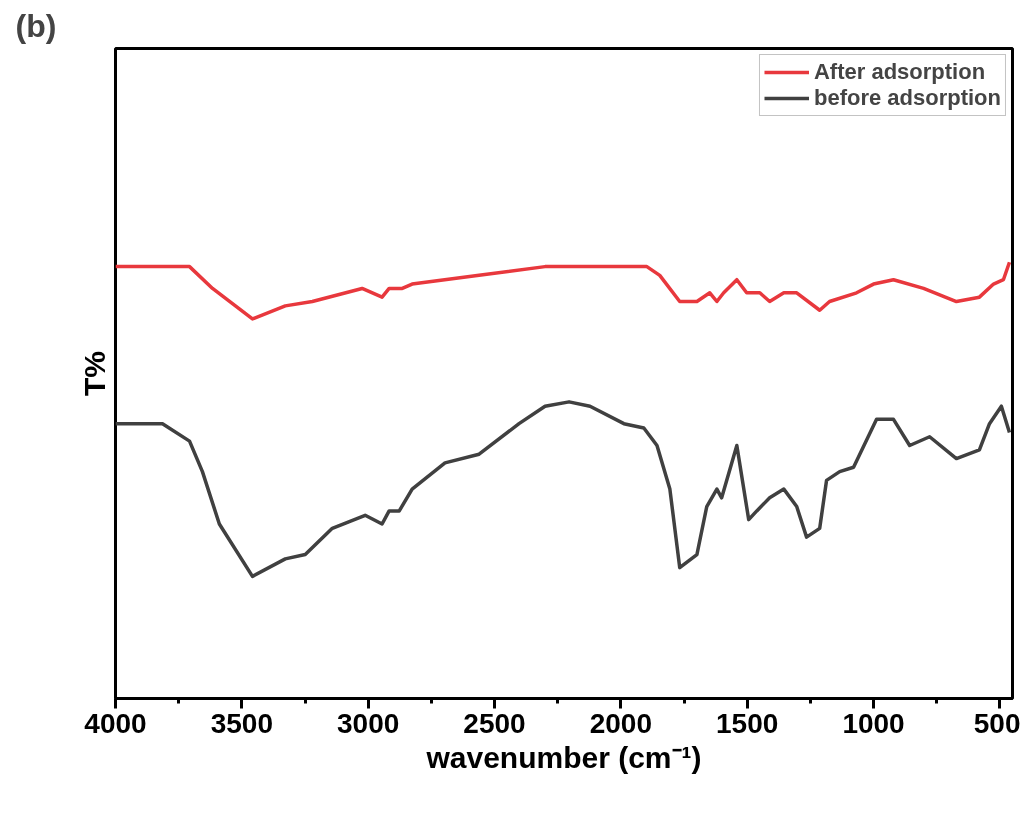 The image size is (1024, 822). Describe the element at coordinates (115, 723) in the screenshot. I see `x-tick-label: 4000` at that location.